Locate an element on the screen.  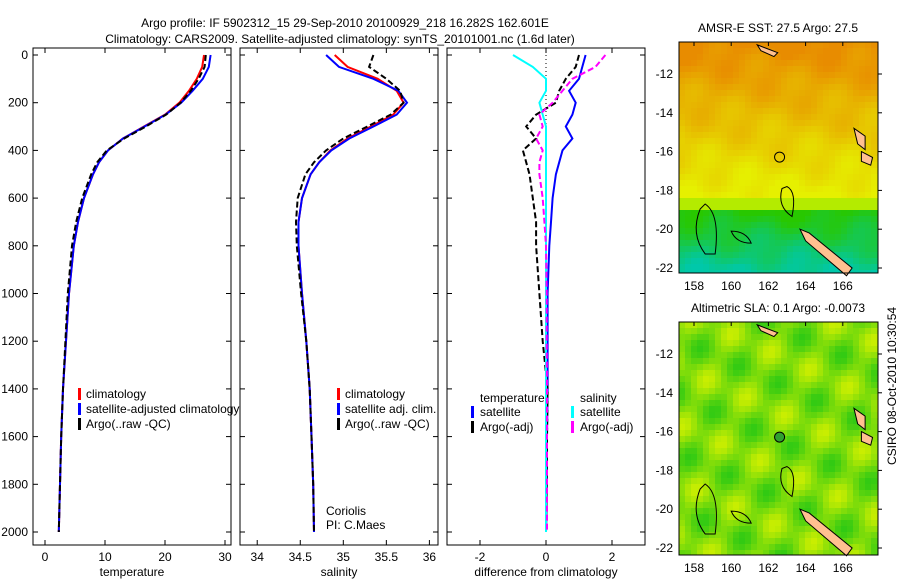
x-tick-label: 34 is located at coordinates (258, 557).